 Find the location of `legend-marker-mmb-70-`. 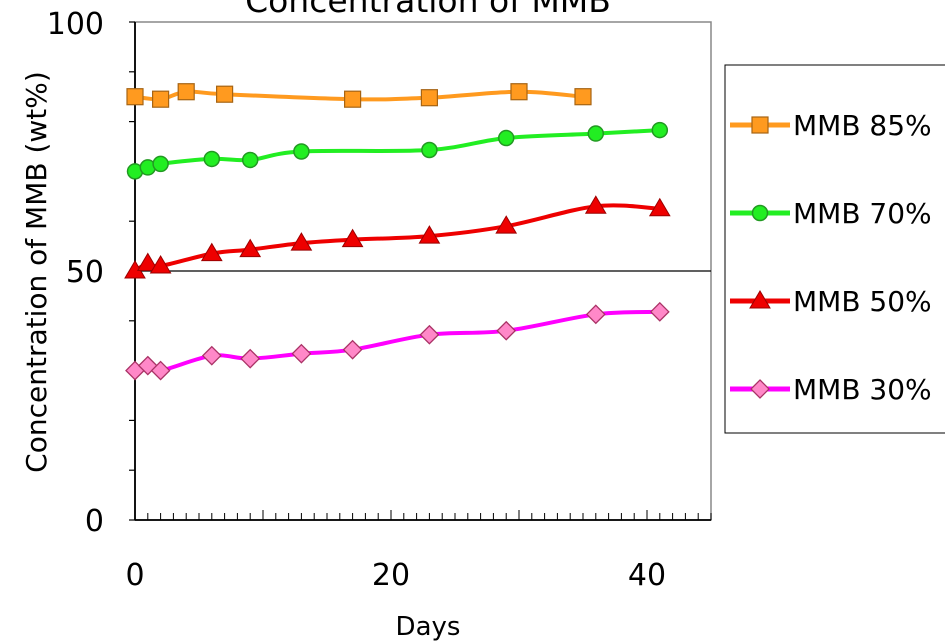

legend-marker-mmb-70- is located at coordinates (760, 213).